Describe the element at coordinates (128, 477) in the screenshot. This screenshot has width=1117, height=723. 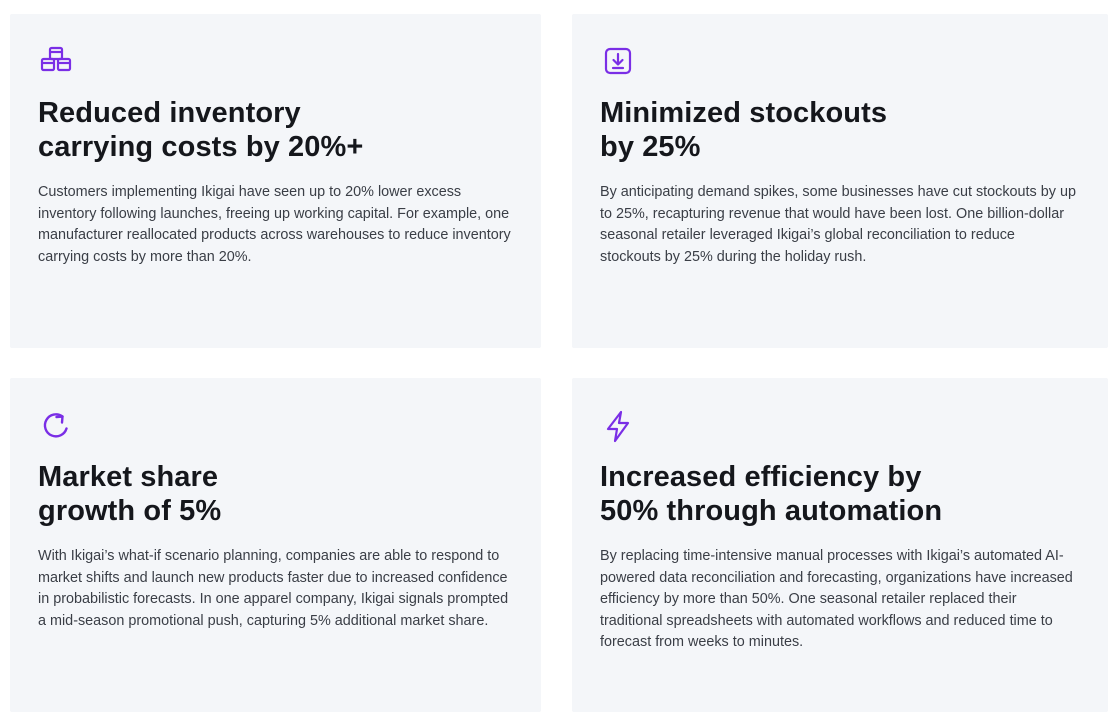
I see `card-title-line1: Market share` at that location.